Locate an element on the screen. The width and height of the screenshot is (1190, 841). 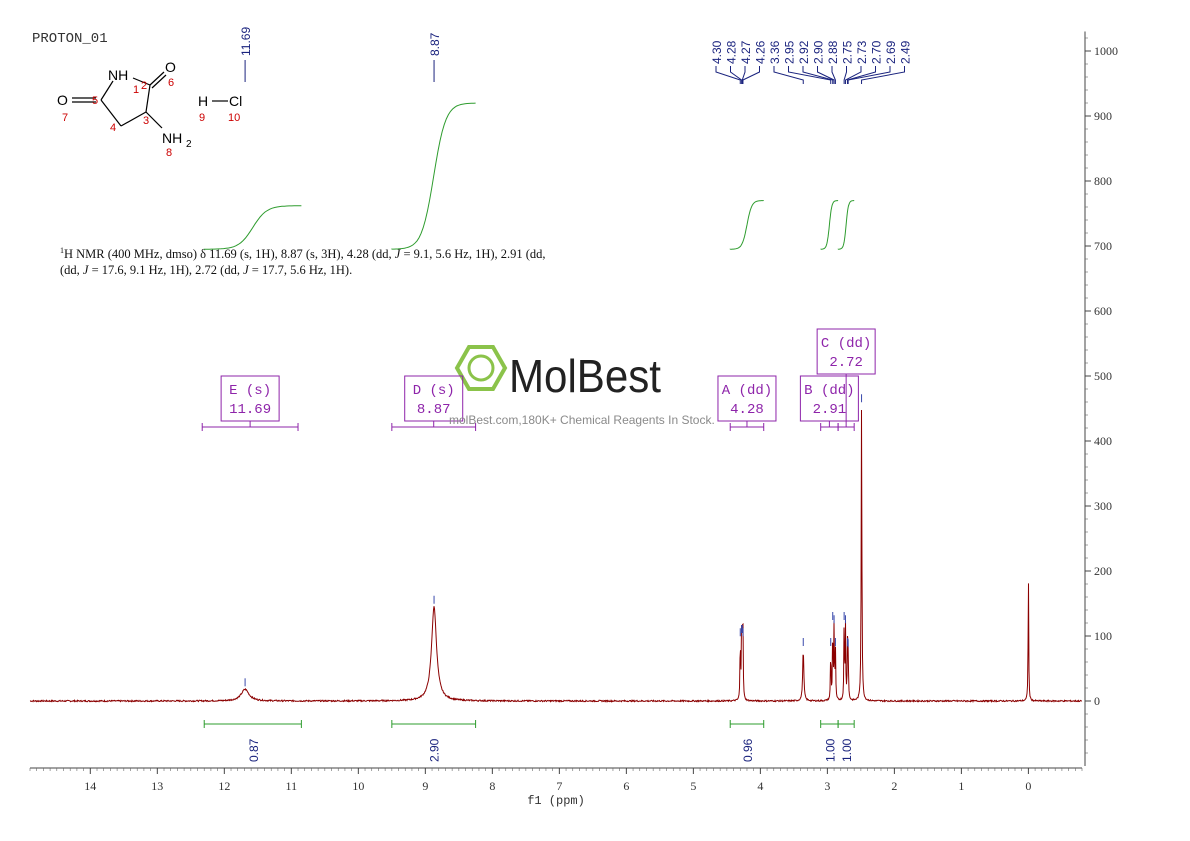
y-tick-label: 900 is located at coordinates (1103, 116).